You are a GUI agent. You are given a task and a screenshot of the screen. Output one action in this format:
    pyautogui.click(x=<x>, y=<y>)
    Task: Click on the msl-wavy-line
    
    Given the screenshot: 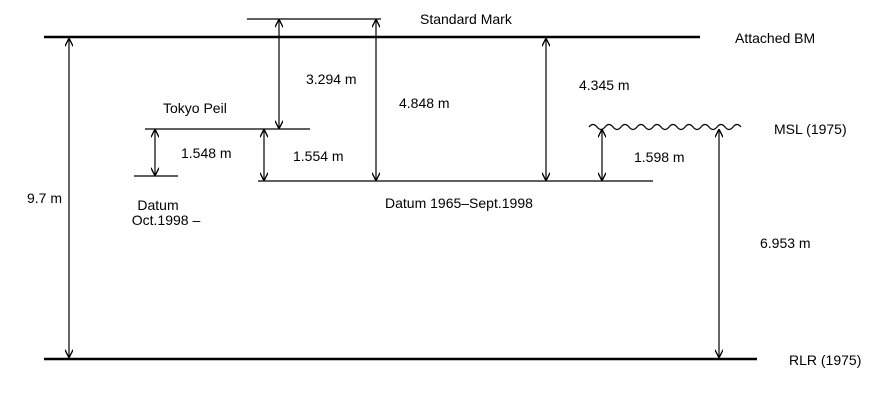 What is the action you would take?
    pyautogui.click(x=665, y=127)
    